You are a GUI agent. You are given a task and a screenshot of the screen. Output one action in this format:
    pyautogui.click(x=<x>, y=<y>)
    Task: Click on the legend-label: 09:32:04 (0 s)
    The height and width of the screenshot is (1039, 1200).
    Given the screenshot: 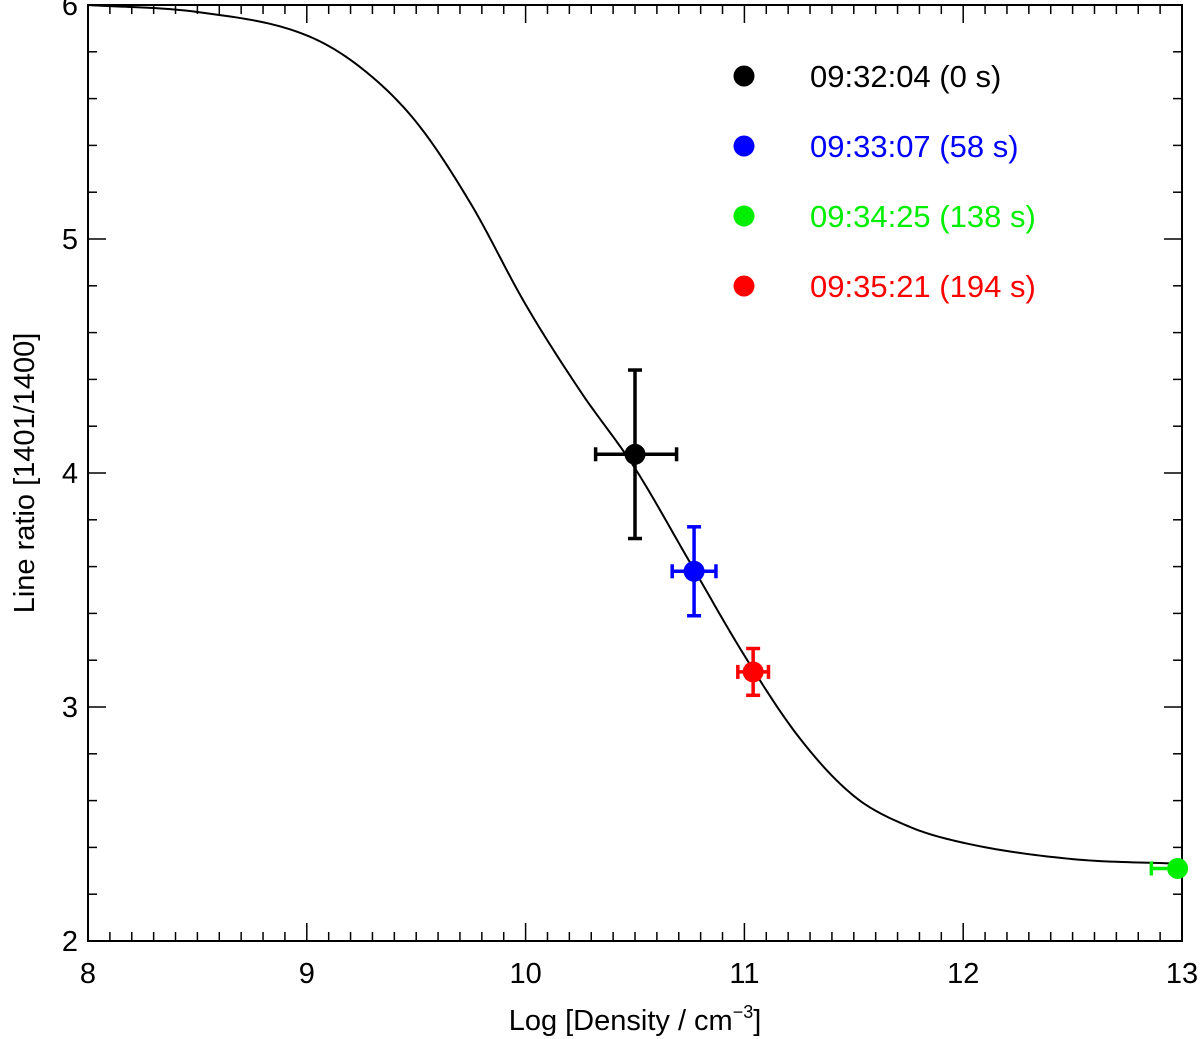 What is the action you would take?
    pyautogui.click(x=905, y=76)
    